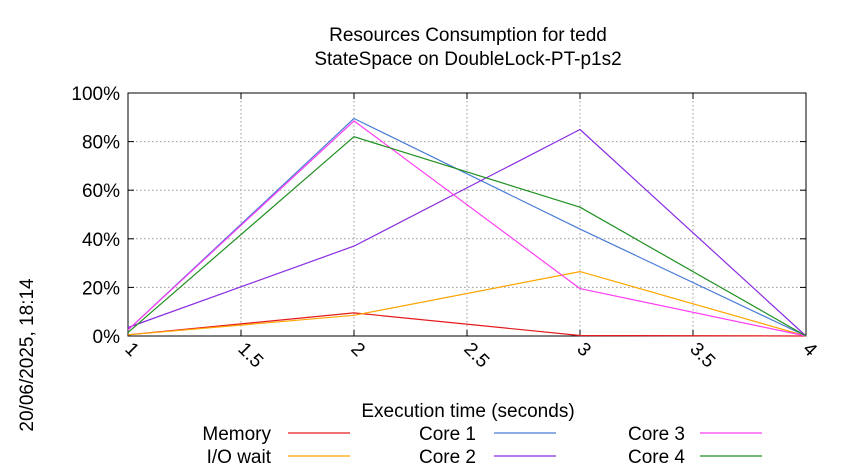 The height and width of the screenshot is (475, 850). I want to click on x-tick-label: 1.5, so click(250, 356).